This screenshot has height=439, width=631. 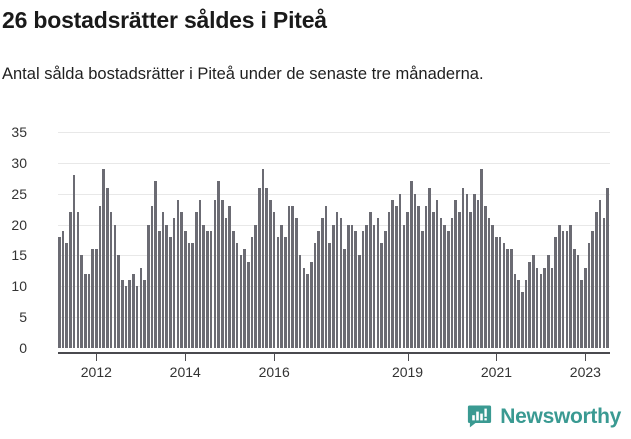 What do you see at coordinates (496, 372) in the screenshot?
I see `x-axis-tick-label: 2021` at bounding box center [496, 372].